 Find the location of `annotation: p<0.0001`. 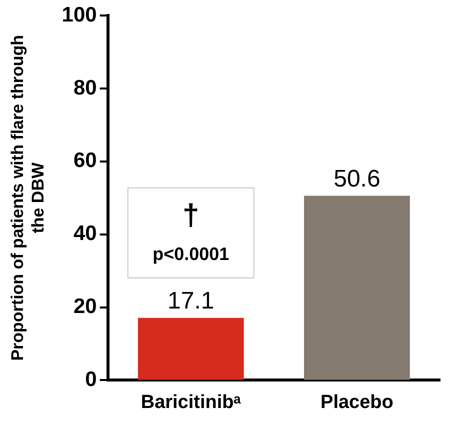

annotation: p<0.0001 is located at coordinates (191, 254).